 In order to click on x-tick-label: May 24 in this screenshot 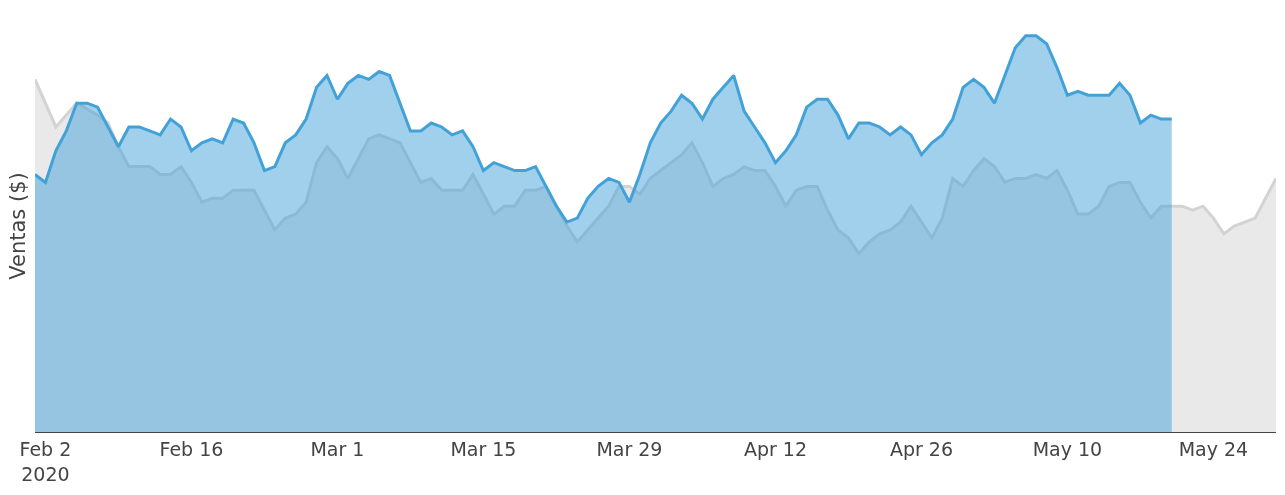, I will do `click(1213, 448)`.